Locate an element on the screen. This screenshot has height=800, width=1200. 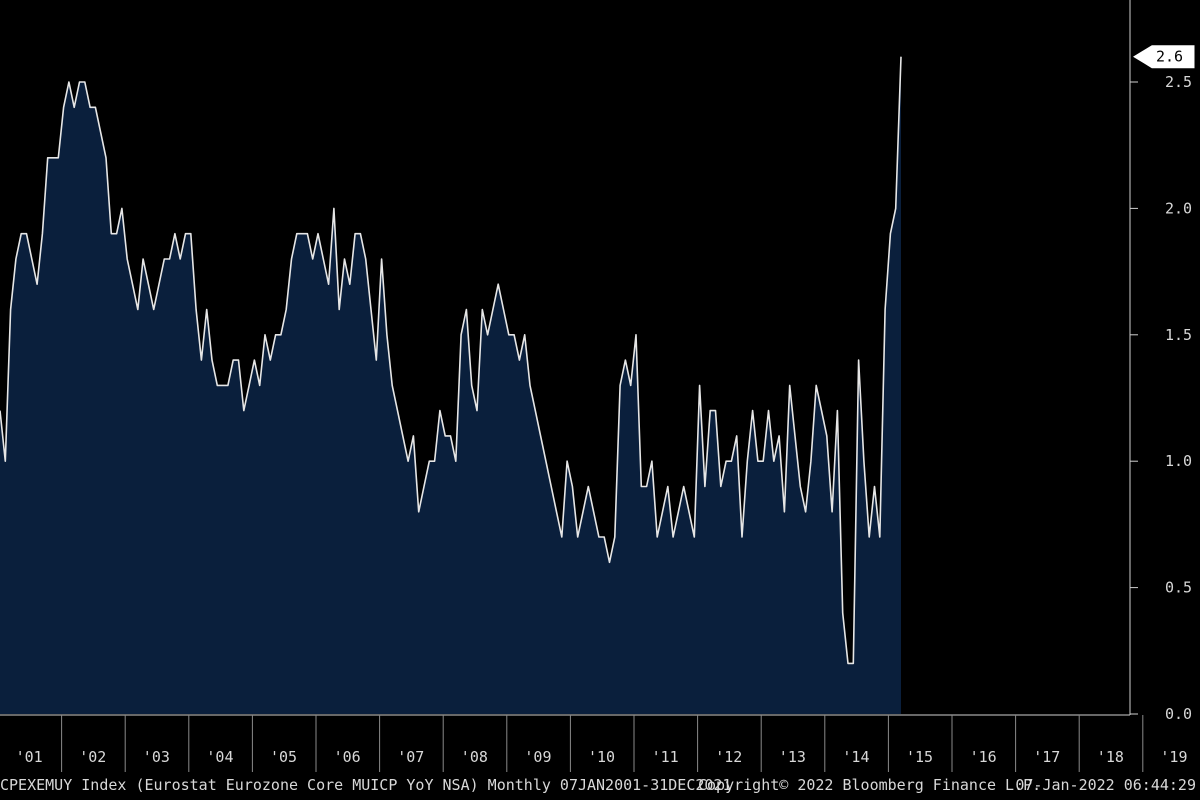
x-tick-label: '01 is located at coordinates (29, 757).